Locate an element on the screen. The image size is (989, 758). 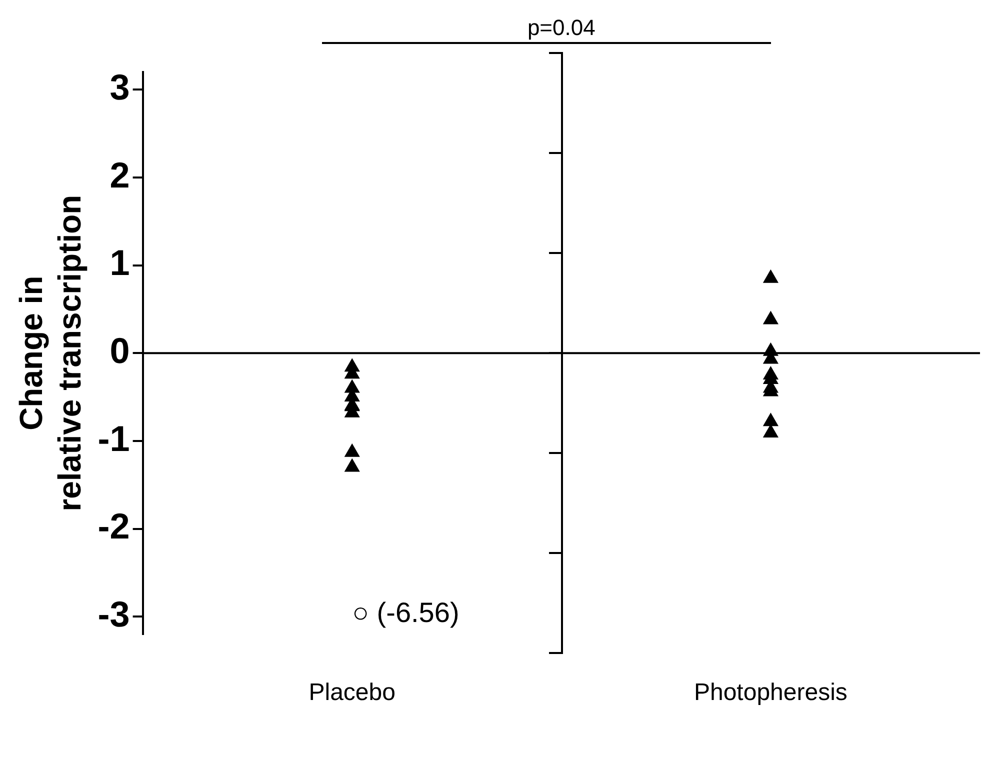
y-tick-label: -3 is located at coordinates (114, 614).